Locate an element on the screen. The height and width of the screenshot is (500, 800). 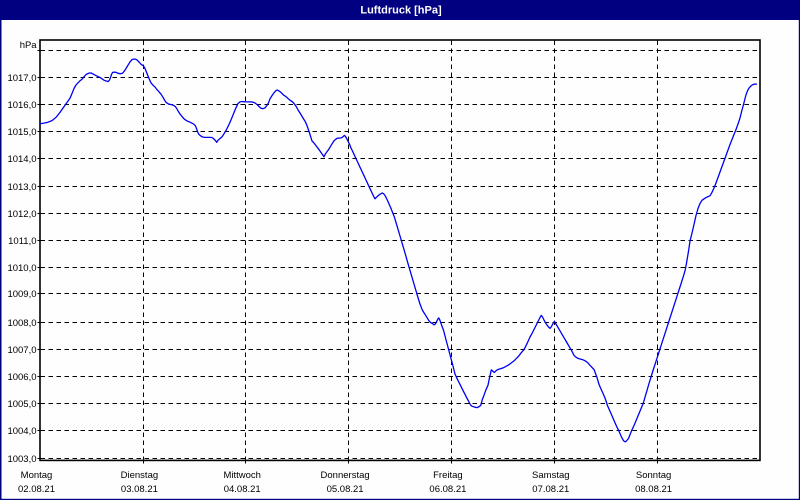
svg-text: 1009,0 is located at coordinates (21, 294).